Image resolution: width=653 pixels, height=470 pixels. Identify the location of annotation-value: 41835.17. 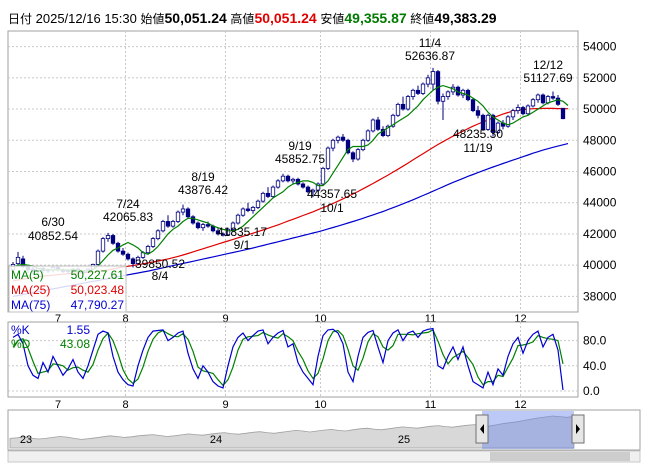
(242, 232).